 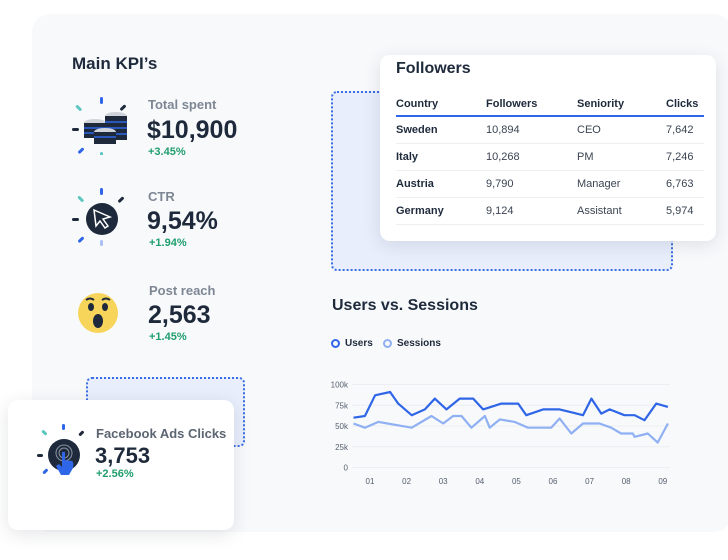 I want to click on kpi-change: +3.45%, so click(x=167, y=152).